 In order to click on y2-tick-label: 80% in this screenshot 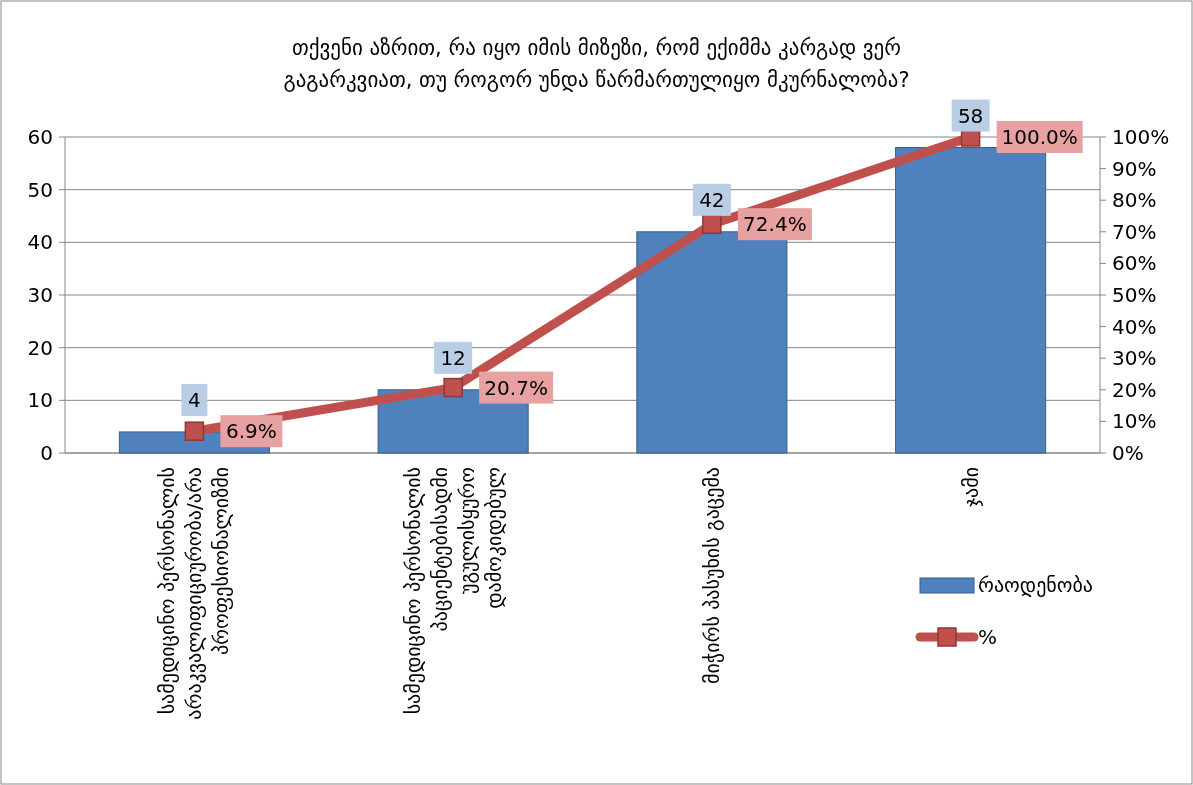, I will do `click(1134, 200)`.